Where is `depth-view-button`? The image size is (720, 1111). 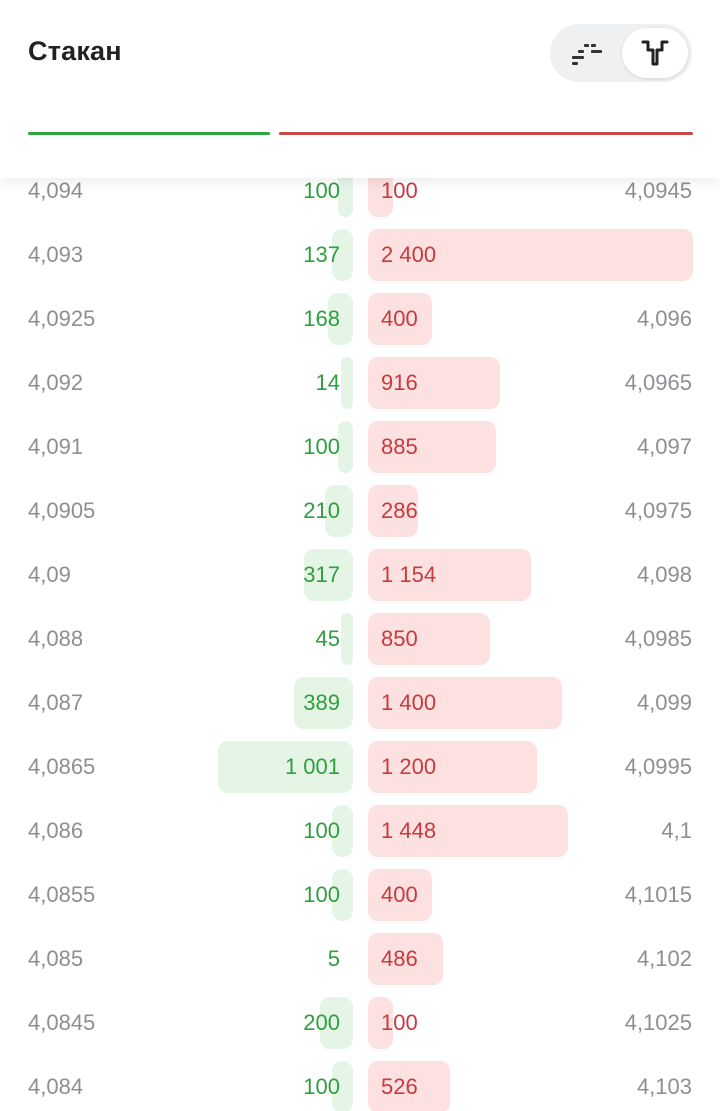 depth-view-button is located at coordinates (655, 53).